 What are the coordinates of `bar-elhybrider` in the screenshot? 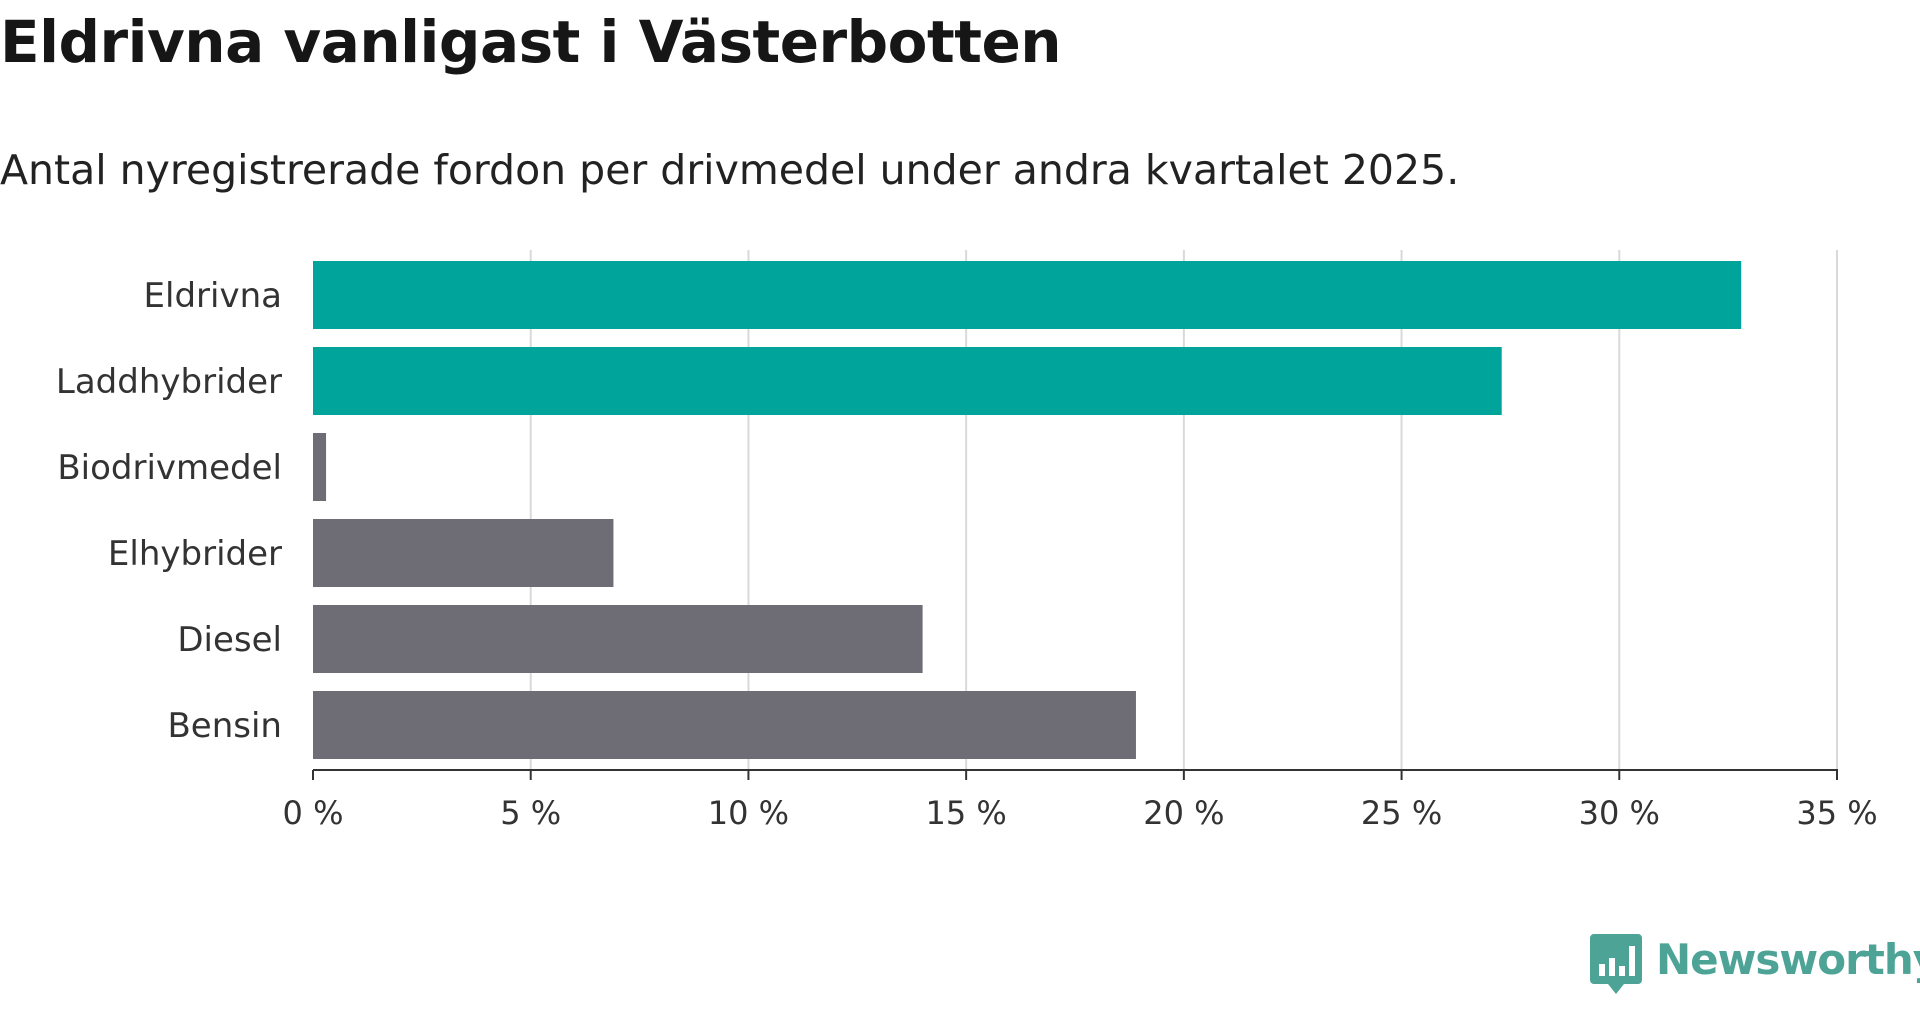 It's located at (463, 553).